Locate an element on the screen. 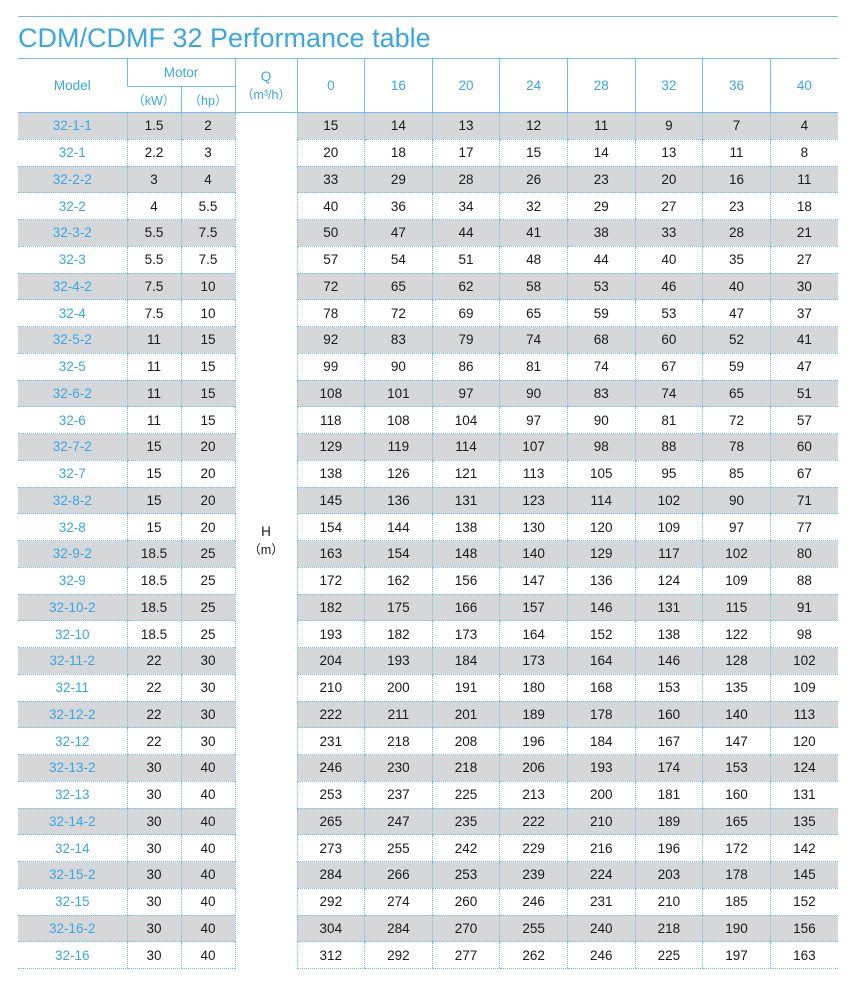 Image resolution: width=857 pixels, height=982 pixels. model-cell: 32-13 is located at coordinates (72, 795).